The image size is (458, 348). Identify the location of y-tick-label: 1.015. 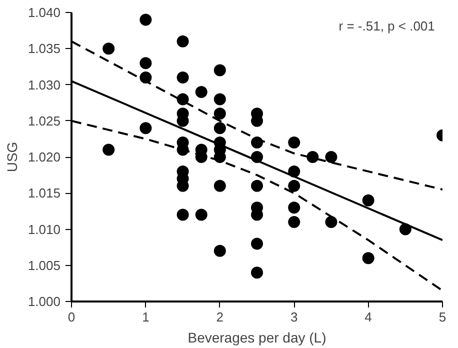
(44, 193).